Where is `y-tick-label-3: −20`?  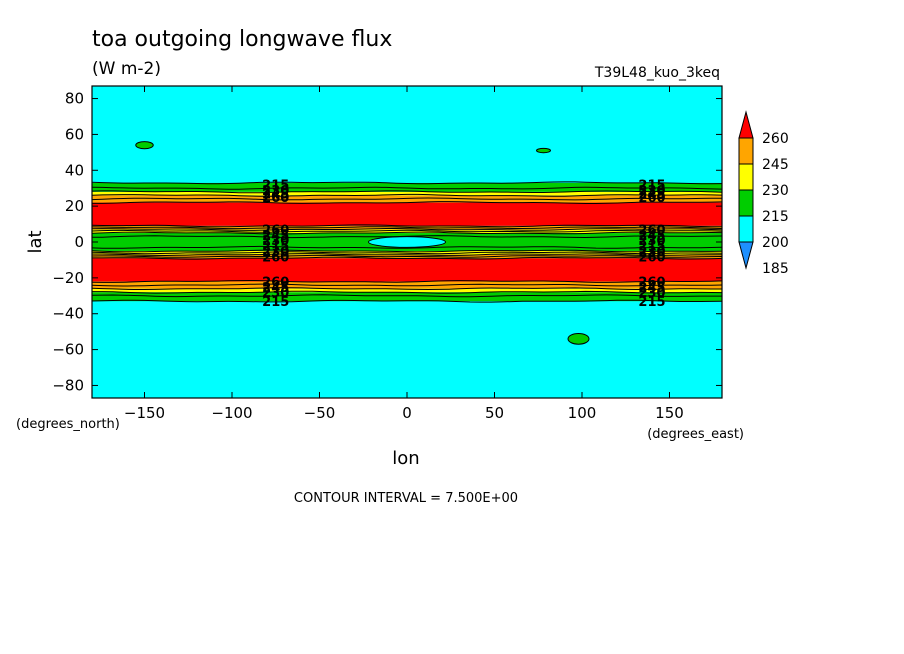 y-tick-label-3: −20 is located at coordinates (68, 278).